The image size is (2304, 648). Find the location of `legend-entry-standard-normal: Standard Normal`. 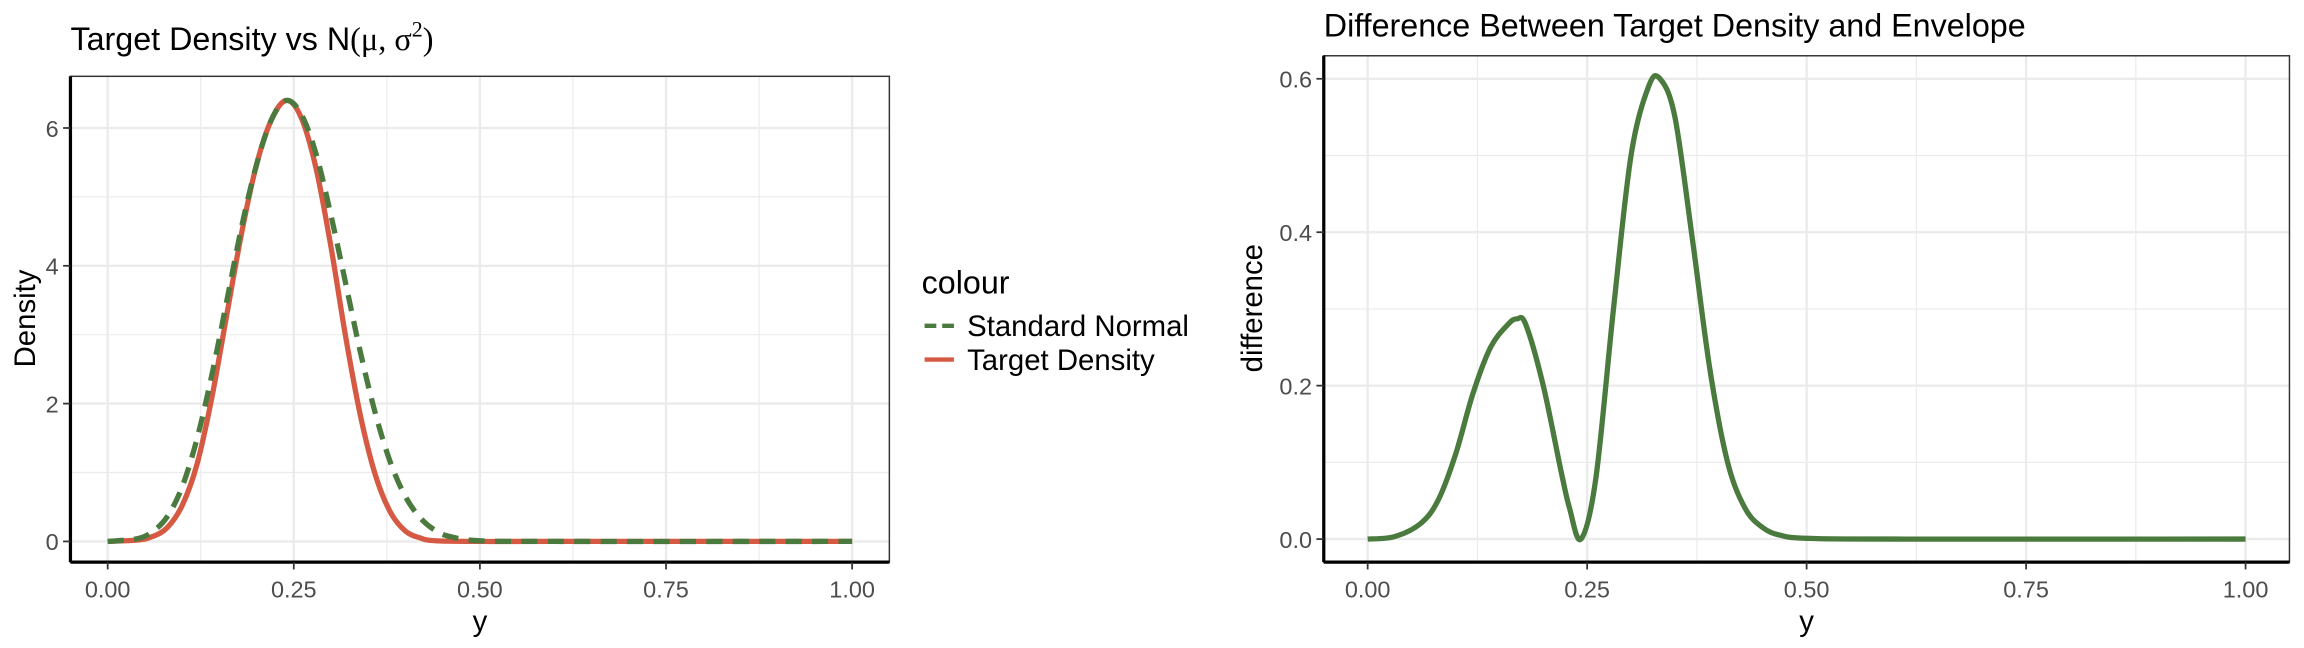

legend-entry-standard-normal: Standard Normal is located at coordinates (1056, 326).